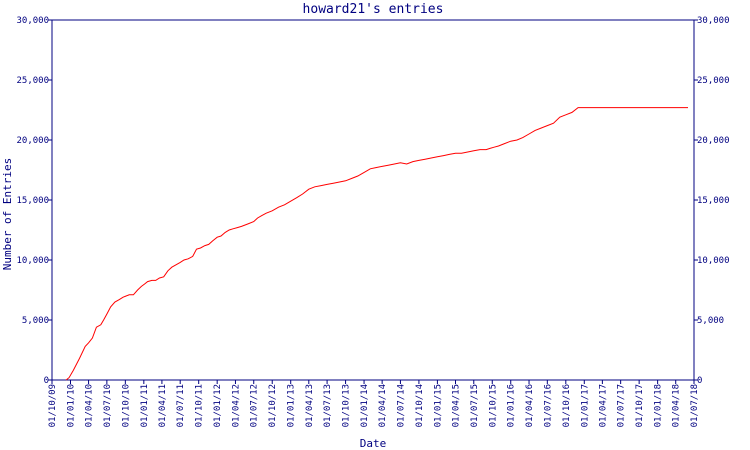 The height and width of the screenshot is (450, 750). I want to click on y-tick-label-left: 10,000, so click(32, 261).